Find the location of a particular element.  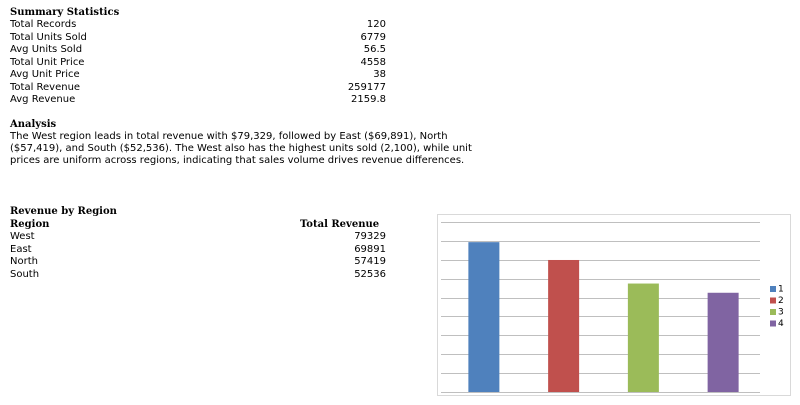

stat-value: 4558 is located at coordinates (373, 62).